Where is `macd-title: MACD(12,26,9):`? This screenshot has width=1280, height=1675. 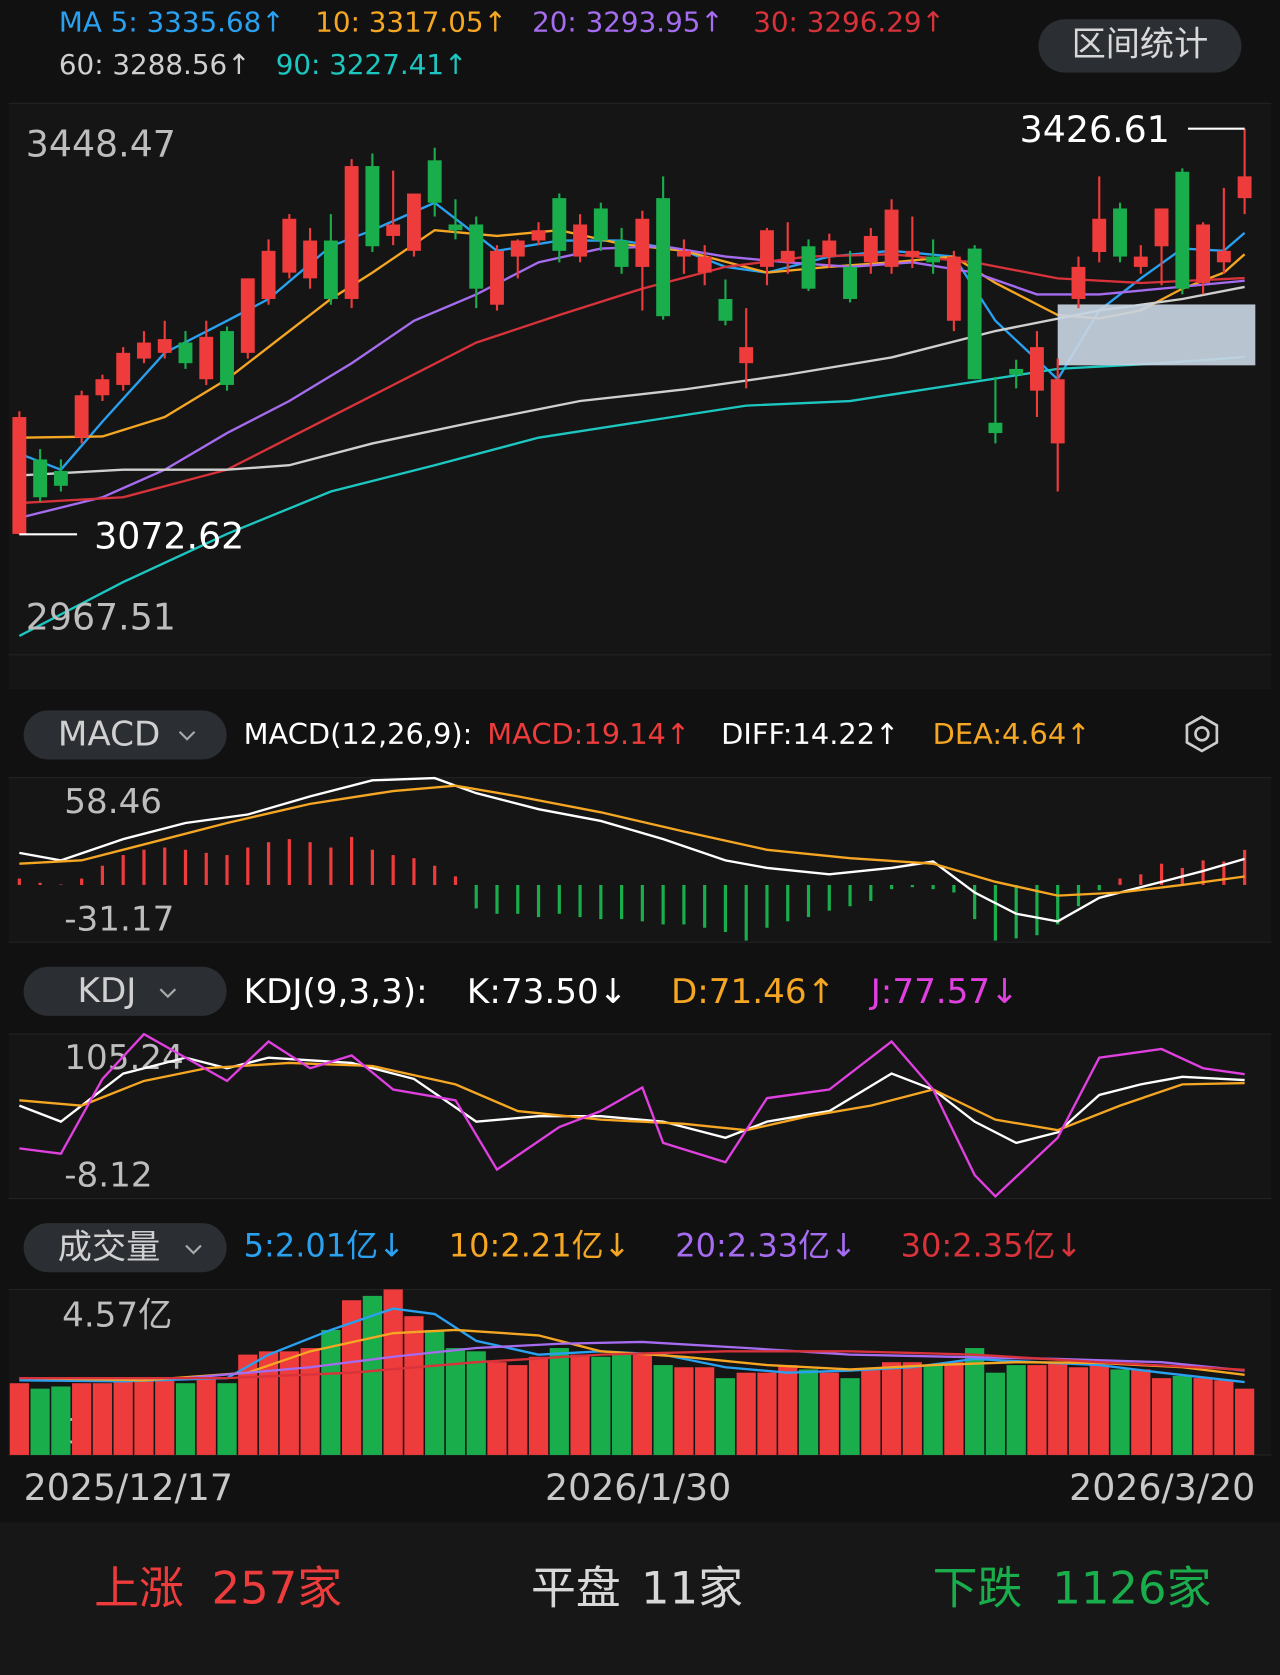
macd-title: MACD(12,26,9): is located at coordinates (358, 734).